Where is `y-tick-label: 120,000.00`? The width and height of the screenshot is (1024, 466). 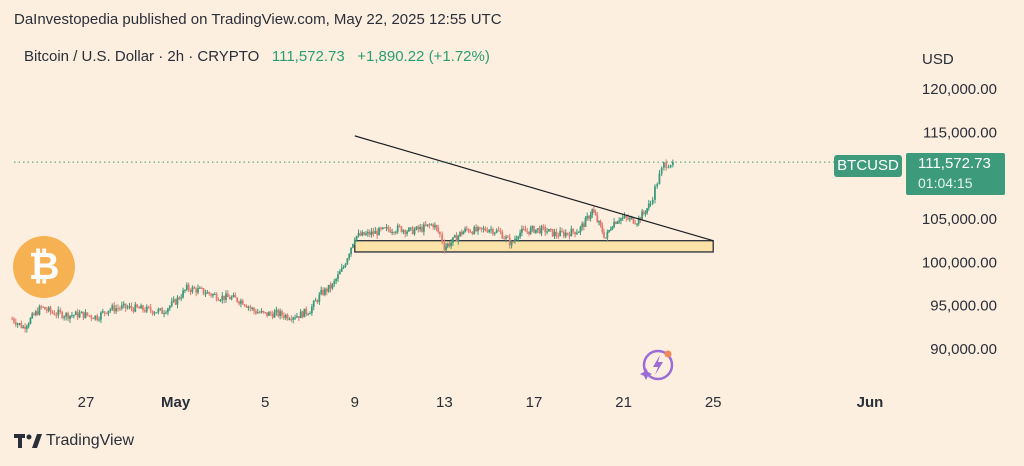
y-tick-label: 120,000.00 is located at coordinates (959, 89).